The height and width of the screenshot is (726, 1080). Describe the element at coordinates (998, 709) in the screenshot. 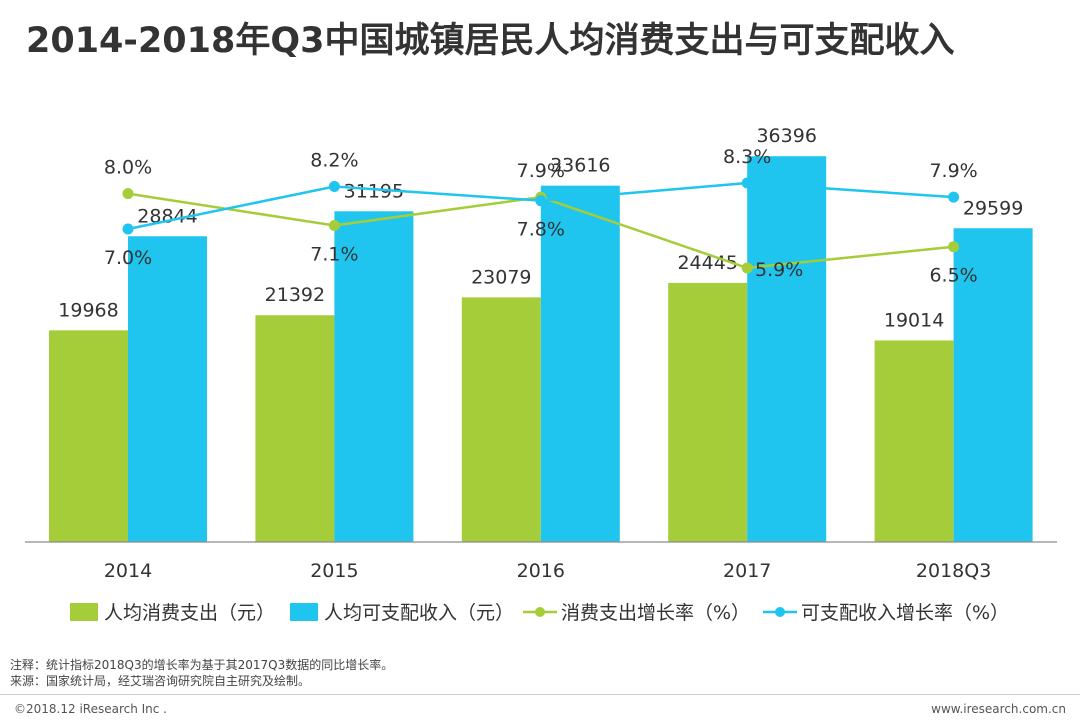

I see `website-text: www.iresearch.com.cn` at that location.